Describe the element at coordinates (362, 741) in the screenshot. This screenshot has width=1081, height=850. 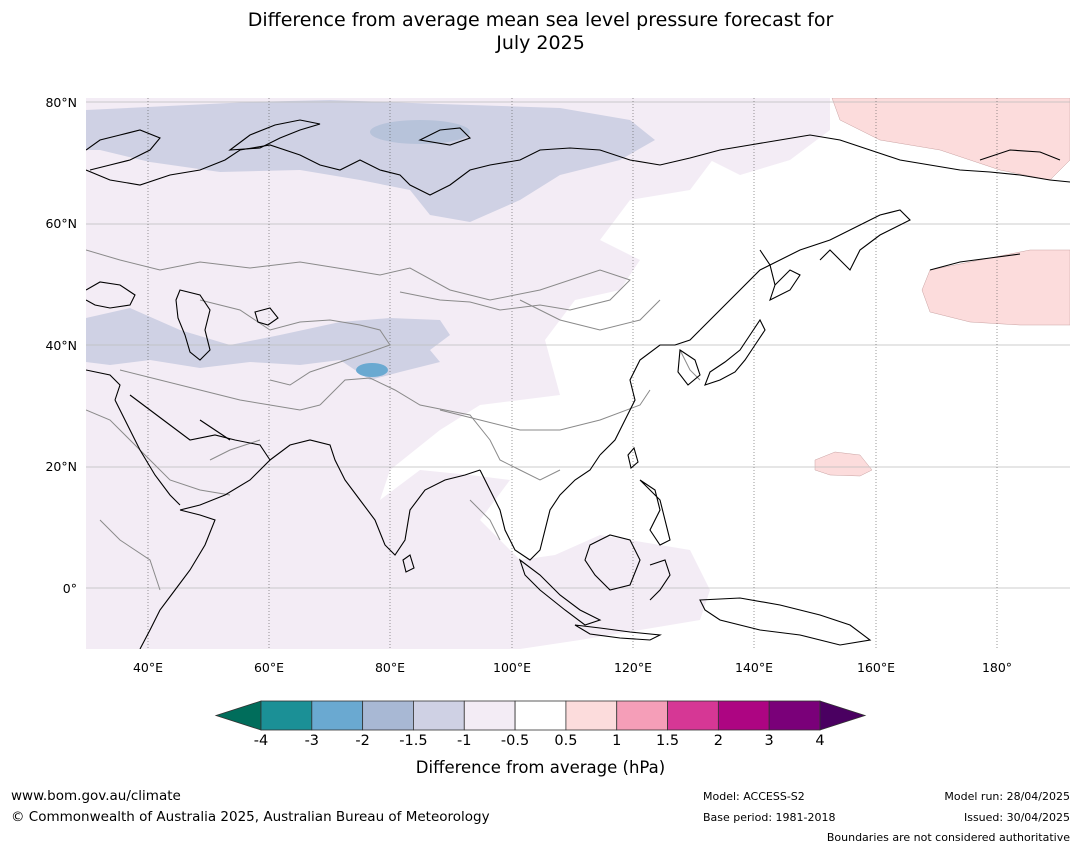
I see `colorbar-tick-label: -2` at that location.